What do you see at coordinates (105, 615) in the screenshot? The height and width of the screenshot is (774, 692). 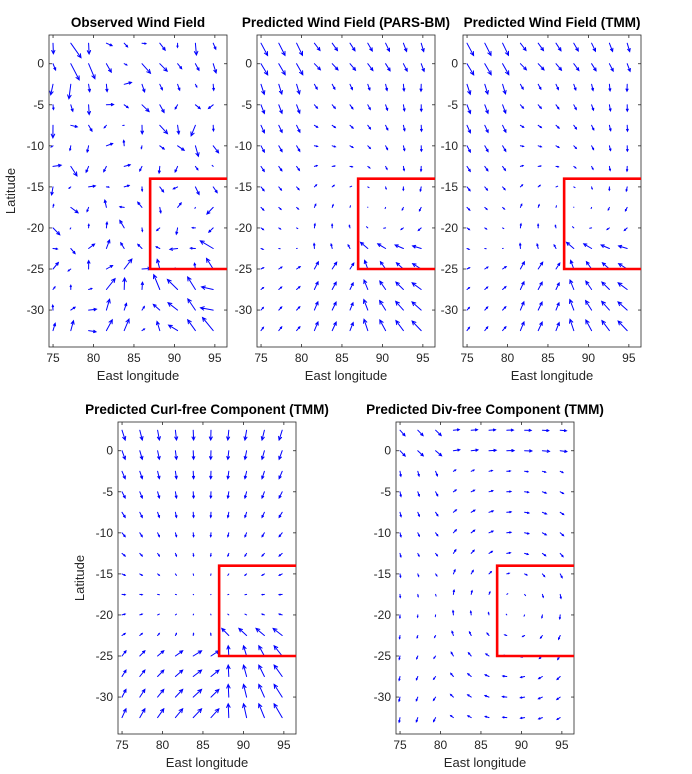 I see `y-tick-label: -20` at bounding box center [105, 615].